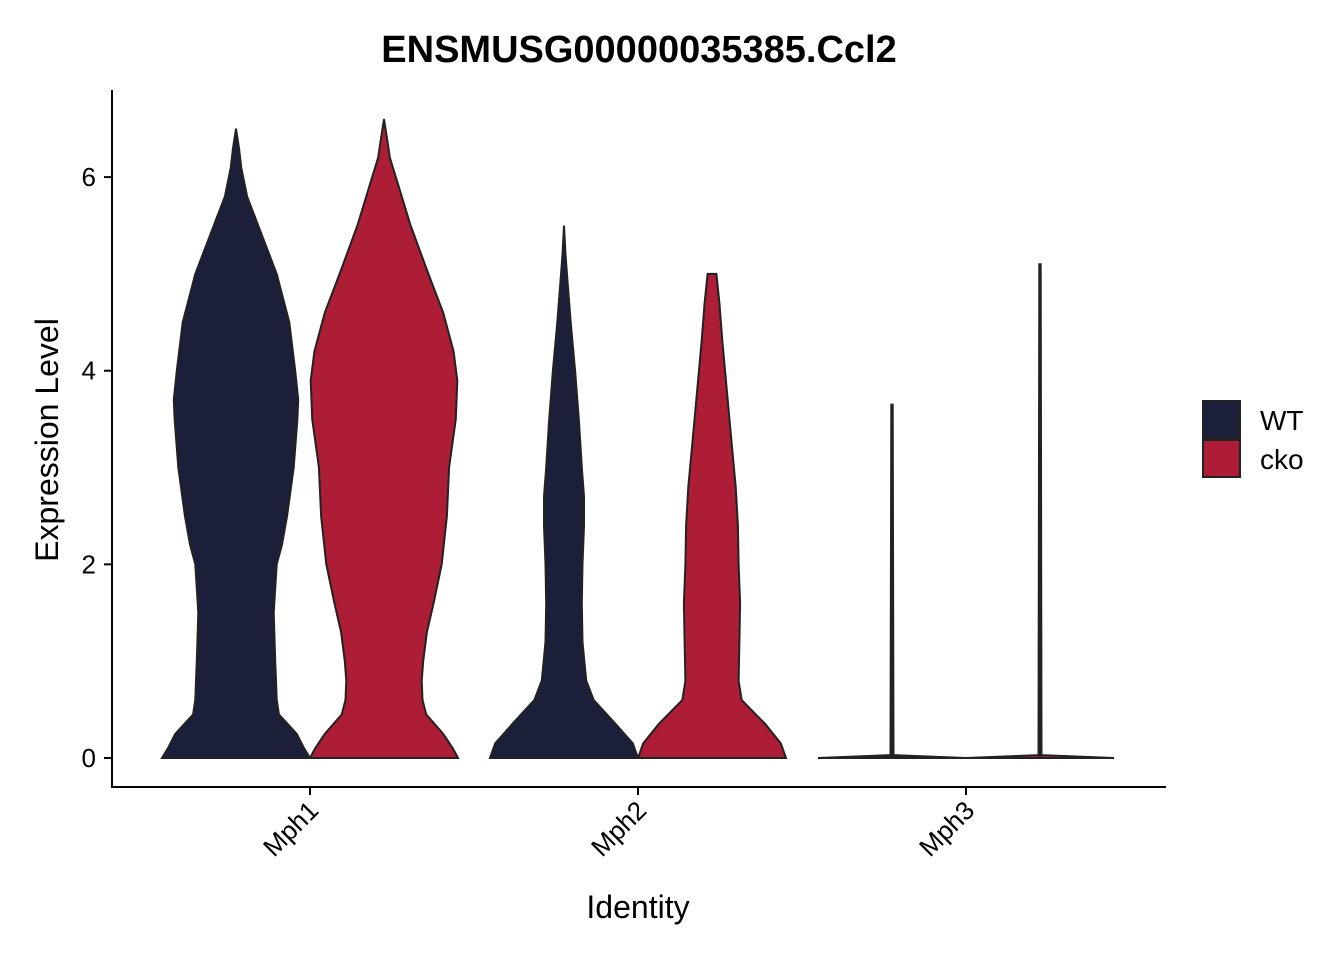  I want to click on x-tick-label: Mph1, so click(290, 828).